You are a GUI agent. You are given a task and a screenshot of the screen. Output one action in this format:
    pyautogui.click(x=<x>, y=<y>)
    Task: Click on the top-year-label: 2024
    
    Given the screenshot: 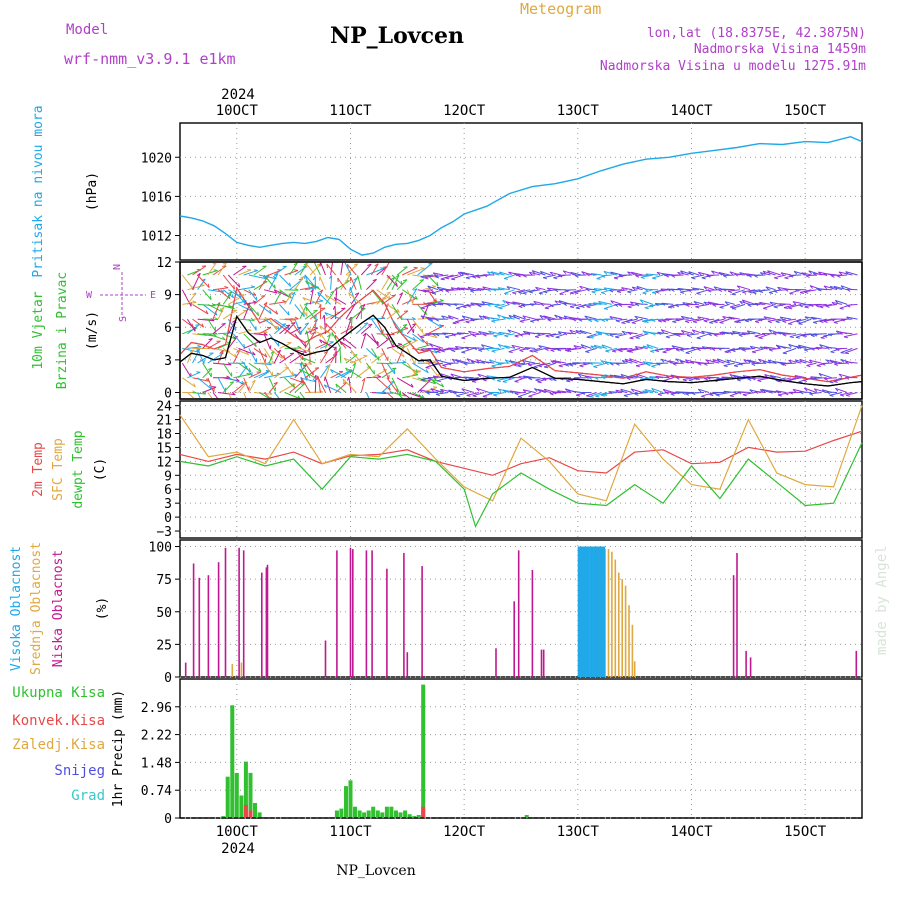 What is the action you would take?
    pyautogui.click(x=238, y=95)
    